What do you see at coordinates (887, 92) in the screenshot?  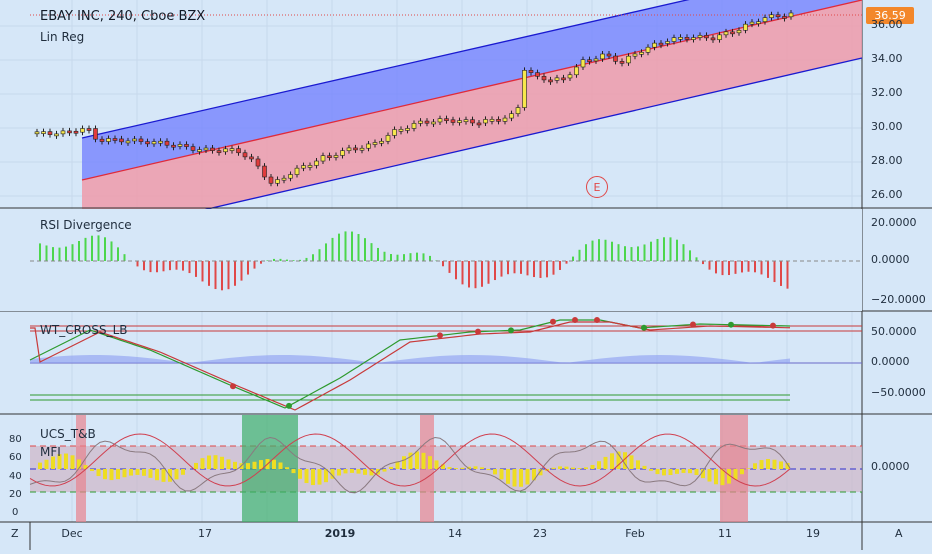 I see `price-tick: 32.00` at bounding box center [887, 92].